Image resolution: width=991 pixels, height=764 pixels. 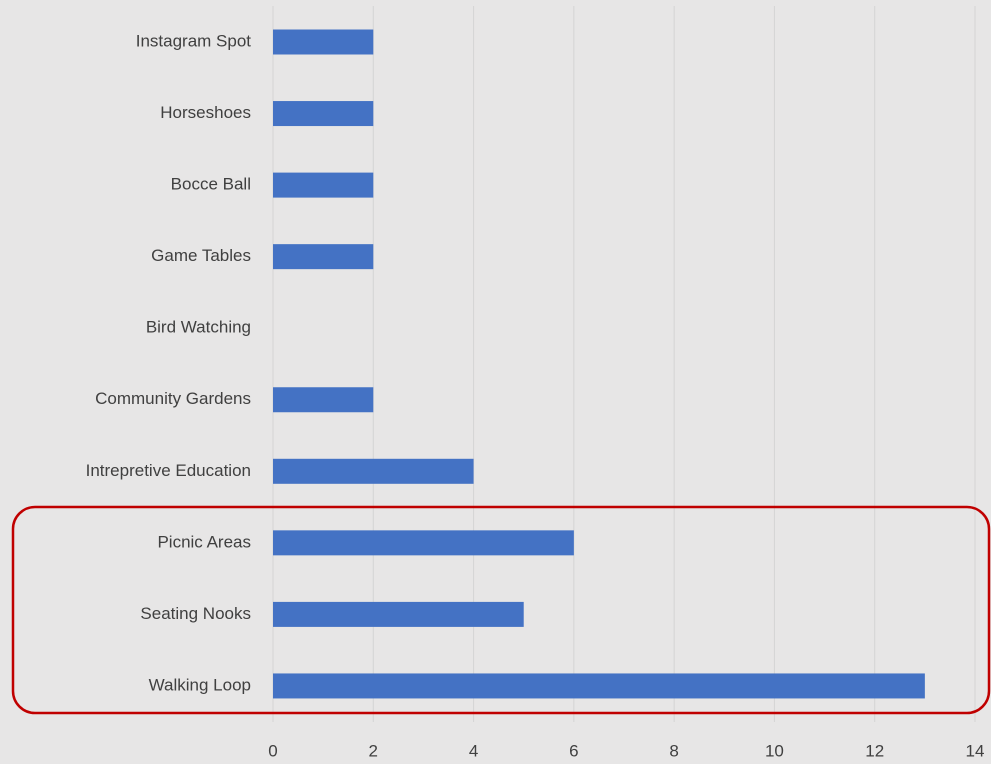 What do you see at coordinates (573, 750) in the screenshot?
I see `x-tick-label: 6` at bounding box center [573, 750].